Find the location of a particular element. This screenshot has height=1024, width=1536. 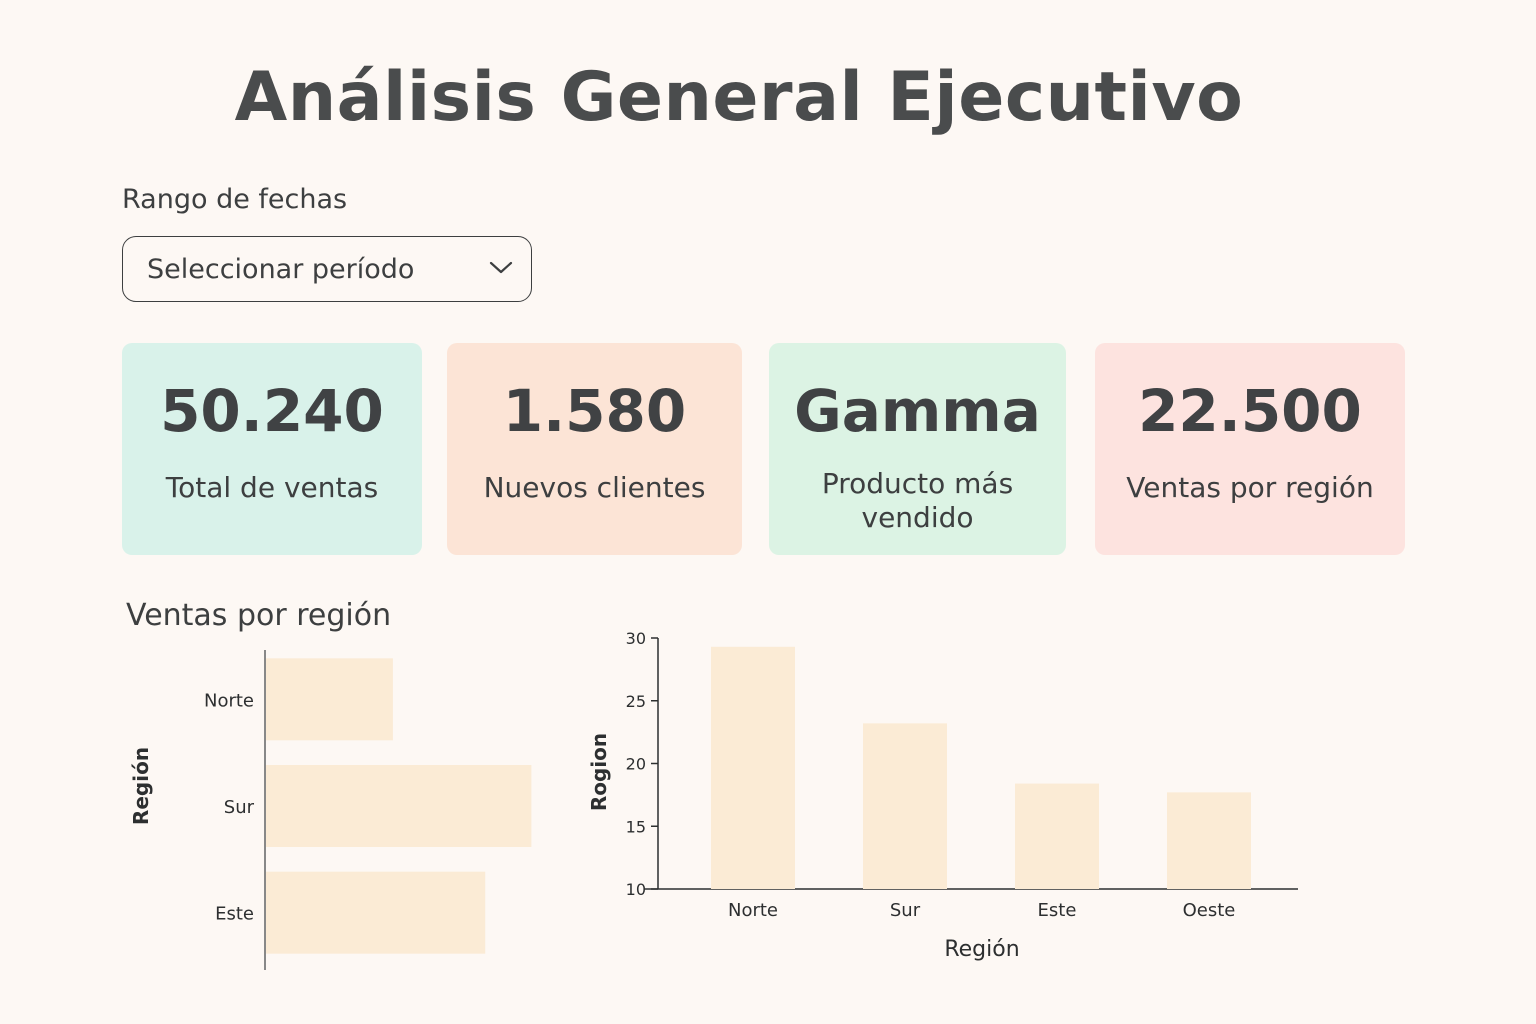

chevron-down-icon is located at coordinates (501, 267).